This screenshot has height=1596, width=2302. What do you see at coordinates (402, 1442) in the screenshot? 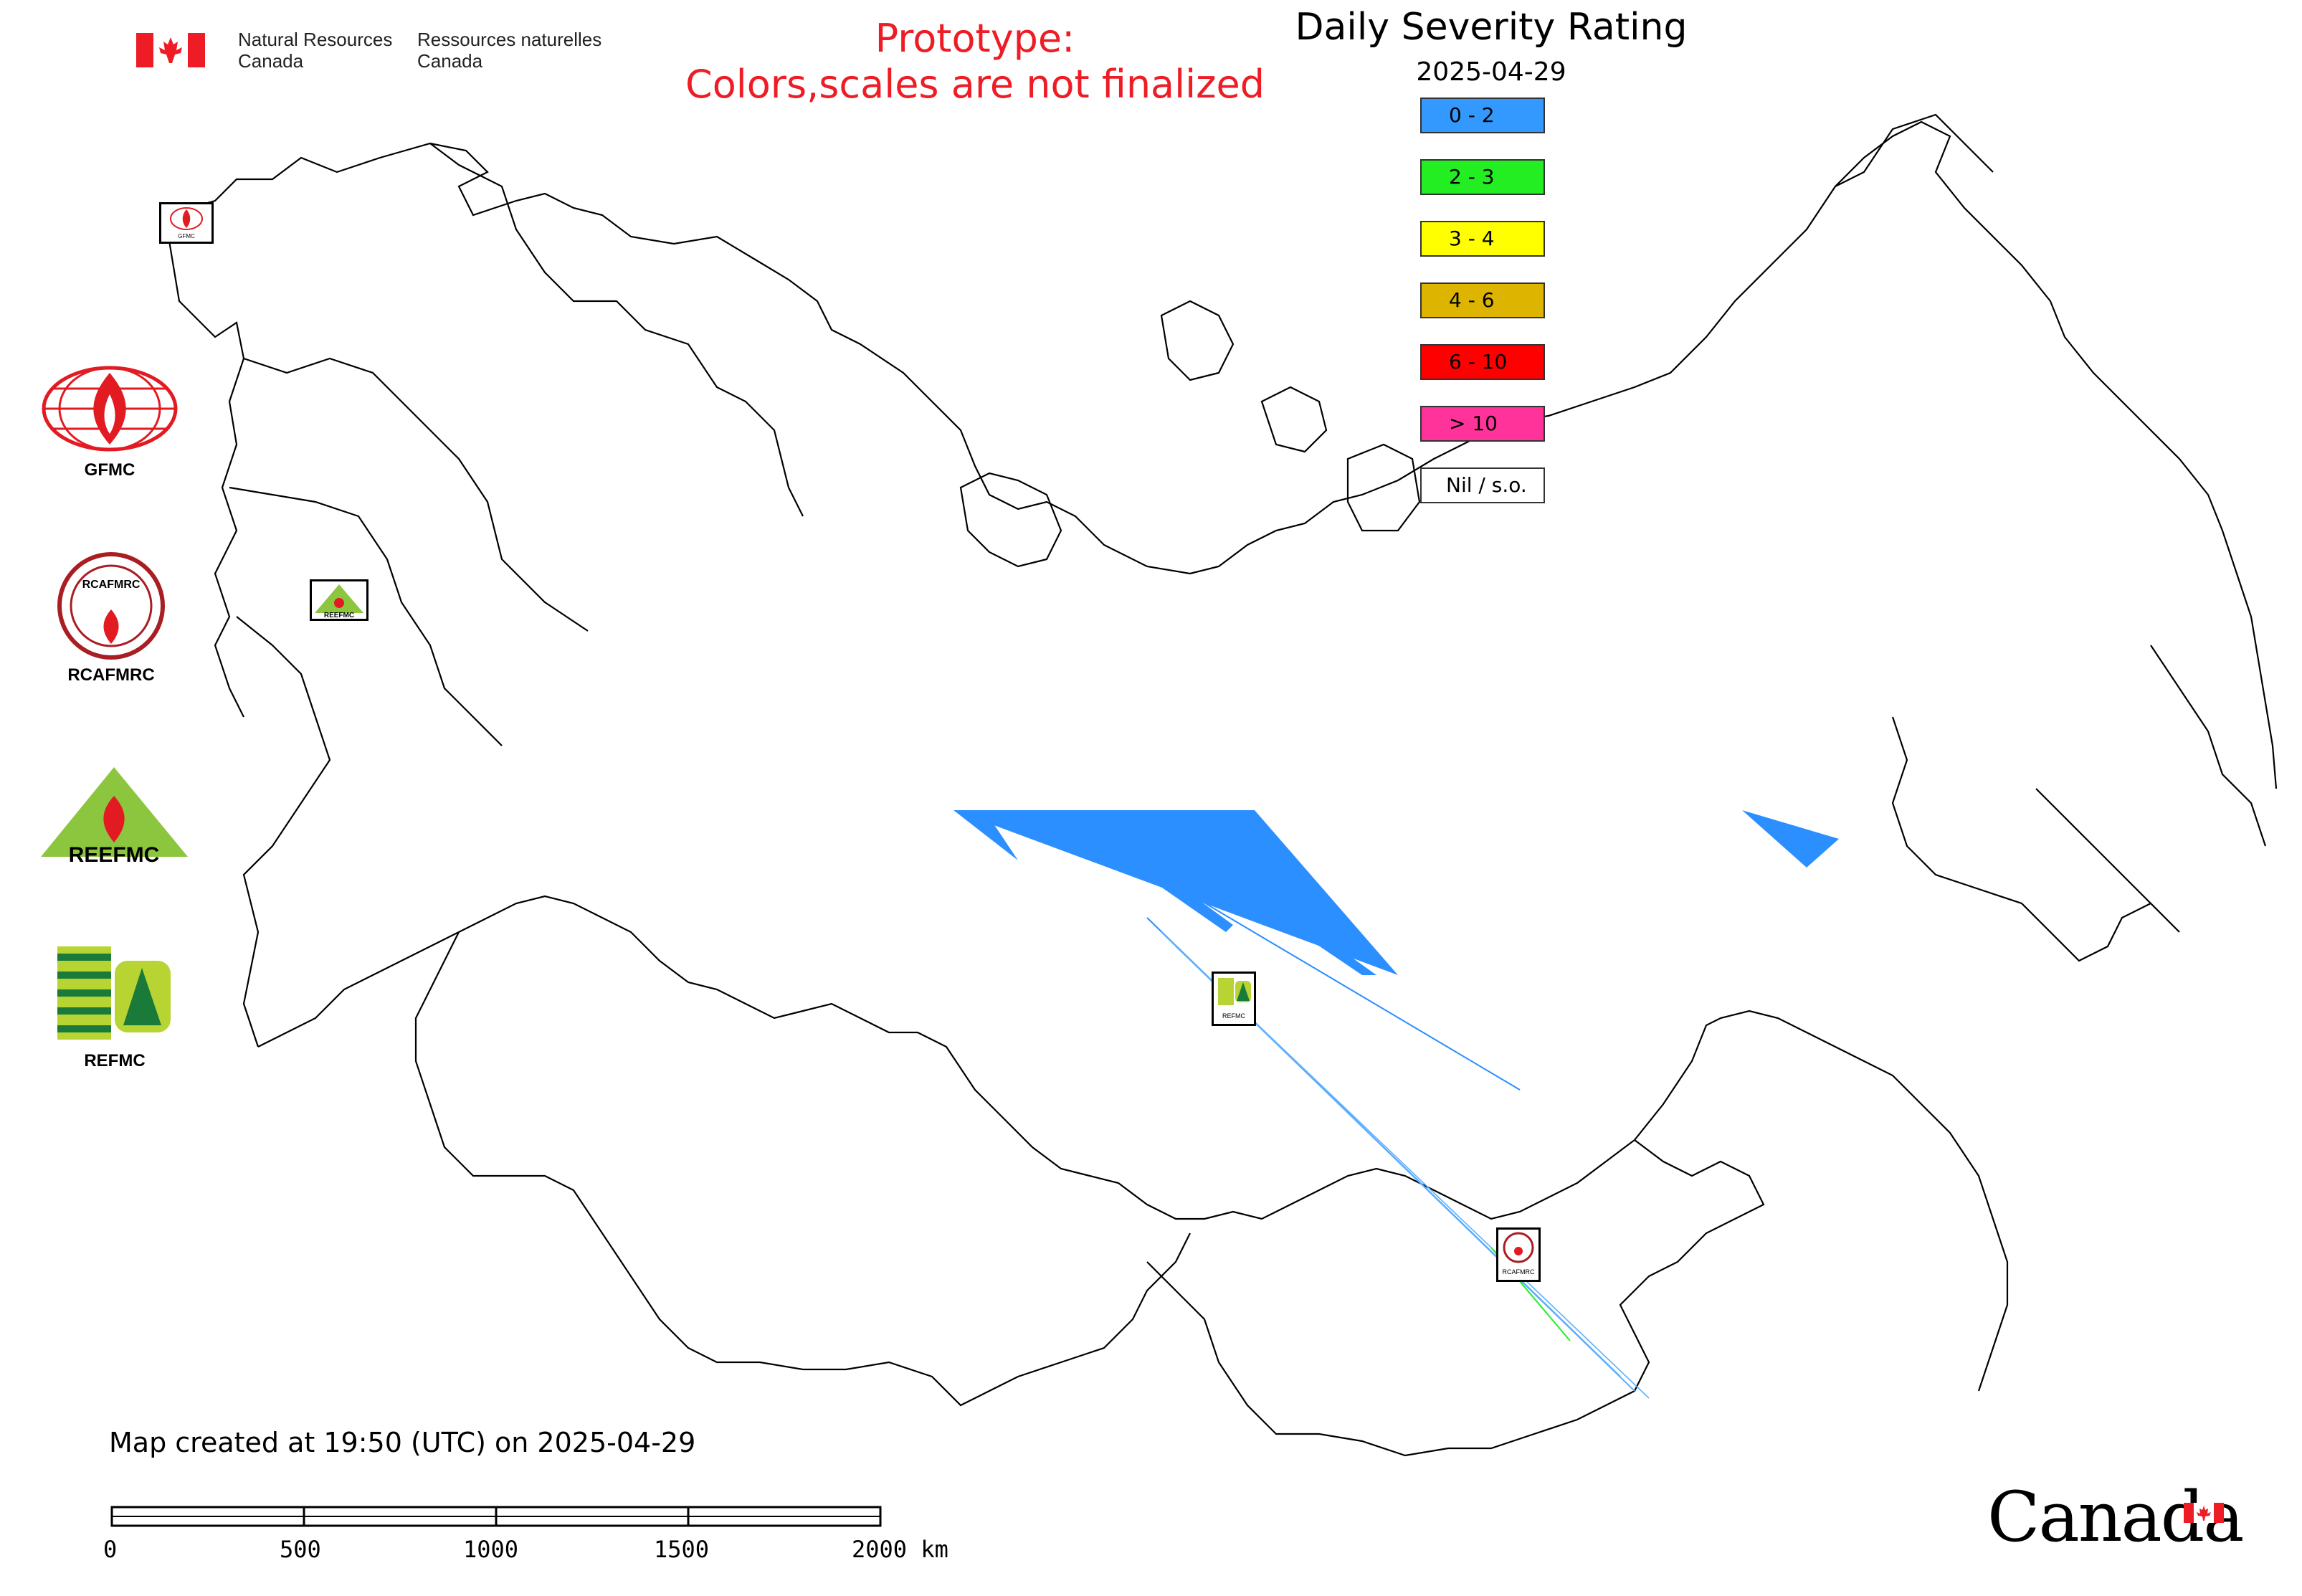
I see `map-created-note: Map created at 19:50 (UTC) on 2025-04-29` at bounding box center [402, 1442].